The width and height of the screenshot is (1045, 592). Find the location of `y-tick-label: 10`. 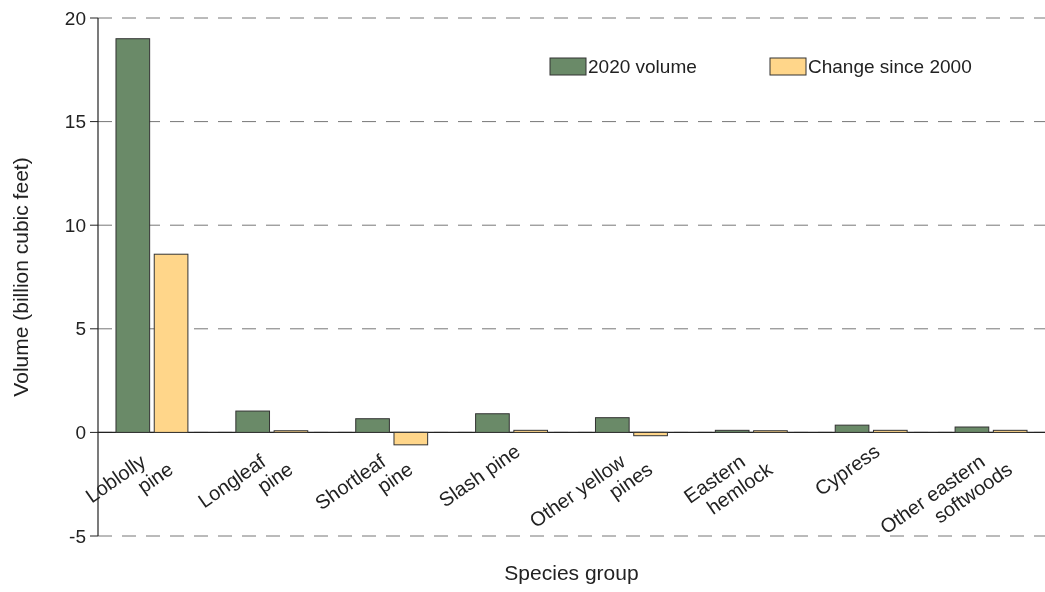

y-tick-label: 10 is located at coordinates (75, 225).